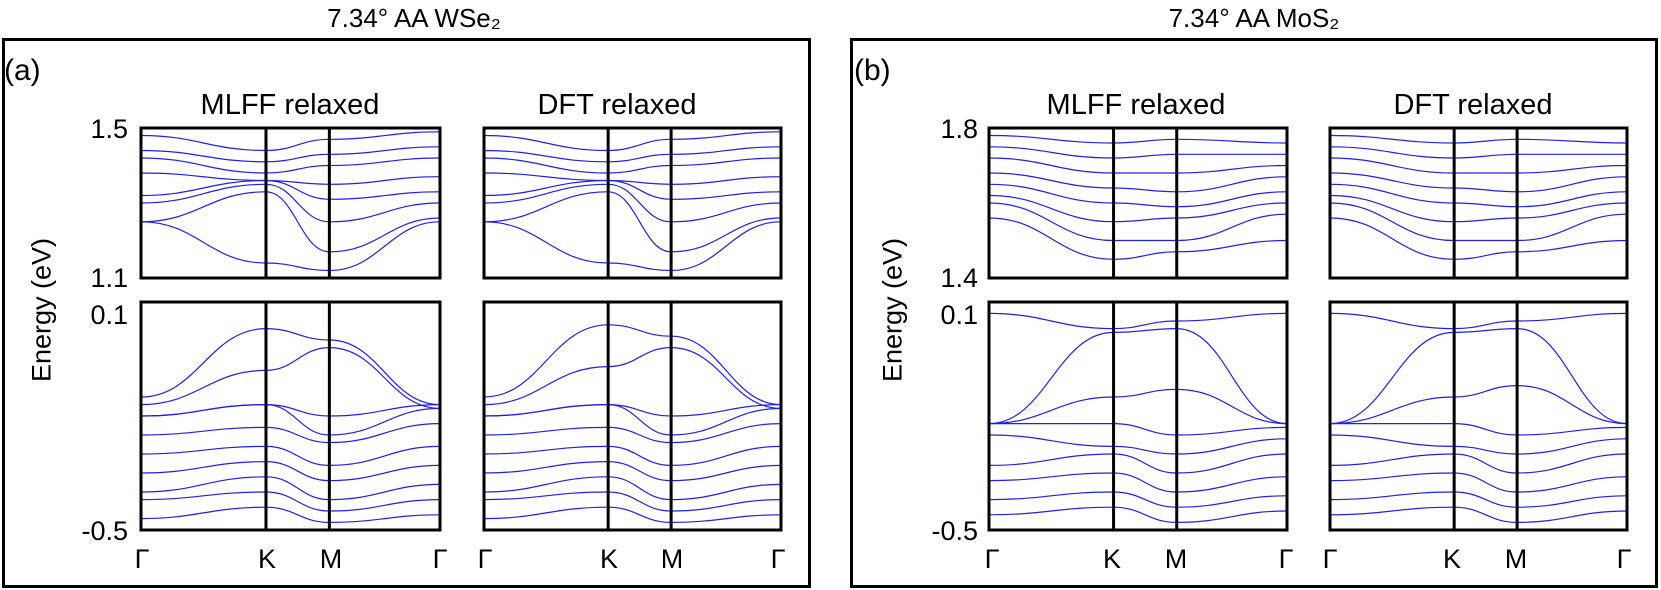  I want to click on panel-b-xtick-gamma-2: Γ, so click(1286, 559).